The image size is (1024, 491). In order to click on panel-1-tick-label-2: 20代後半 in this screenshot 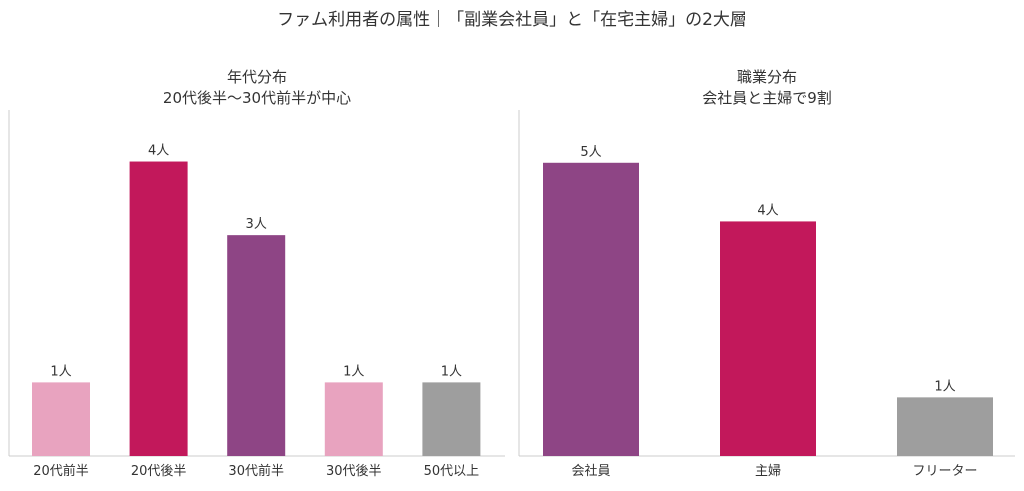, I will do `click(159, 471)`.